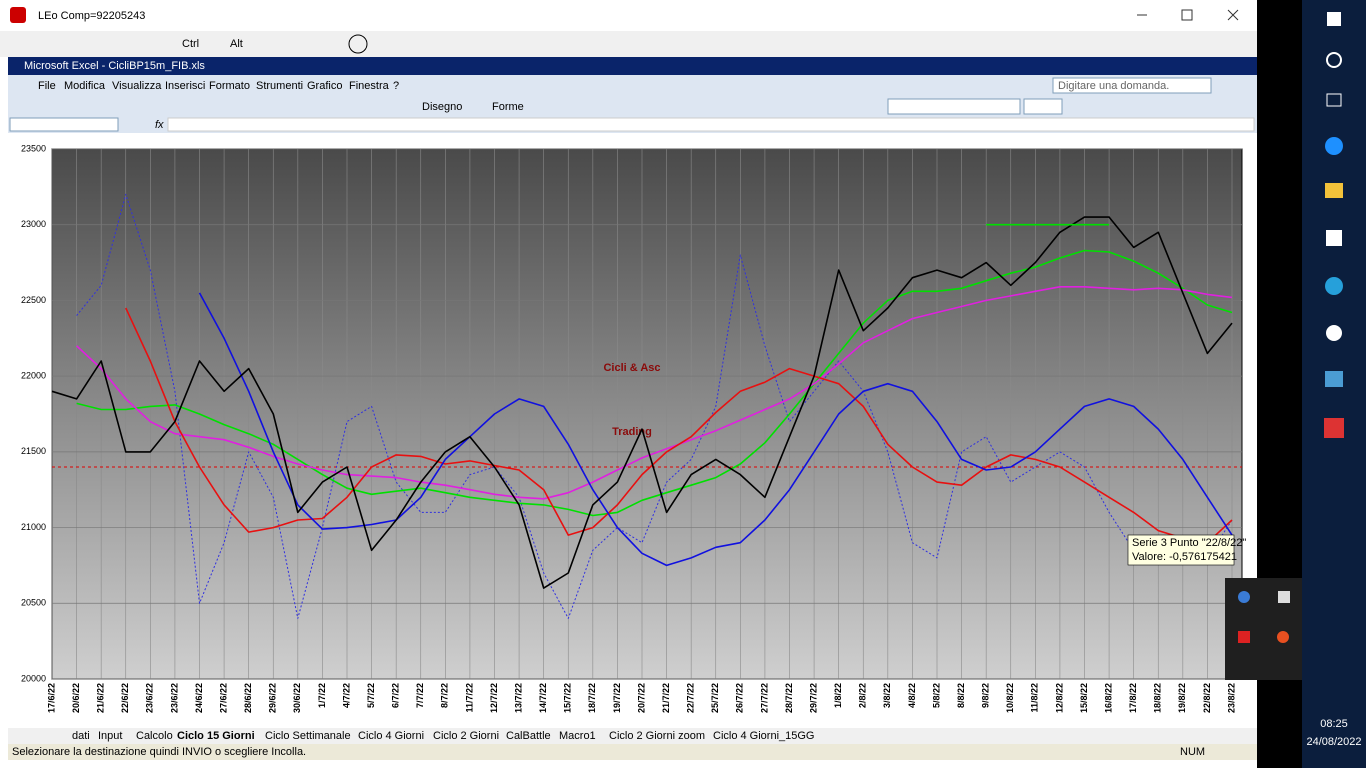 This screenshot has height=768, width=1366. What do you see at coordinates (1334, 60) in the screenshot?
I see `search-button` at bounding box center [1334, 60].